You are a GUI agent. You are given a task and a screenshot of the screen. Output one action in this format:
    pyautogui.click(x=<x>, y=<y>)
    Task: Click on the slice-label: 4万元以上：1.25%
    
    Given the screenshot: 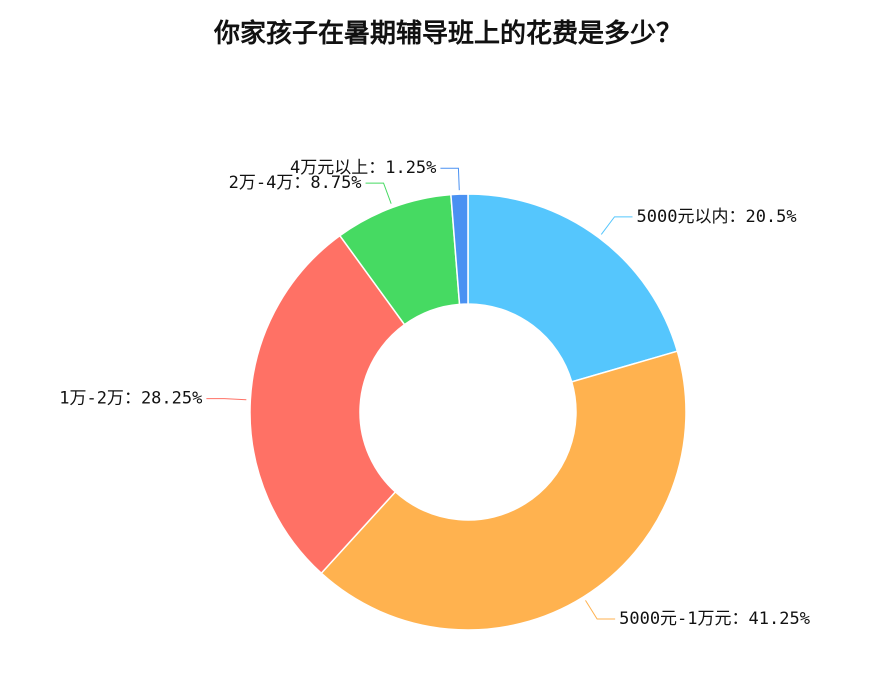 What is the action you would take?
    pyautogui.click(x=363, y=168)
    